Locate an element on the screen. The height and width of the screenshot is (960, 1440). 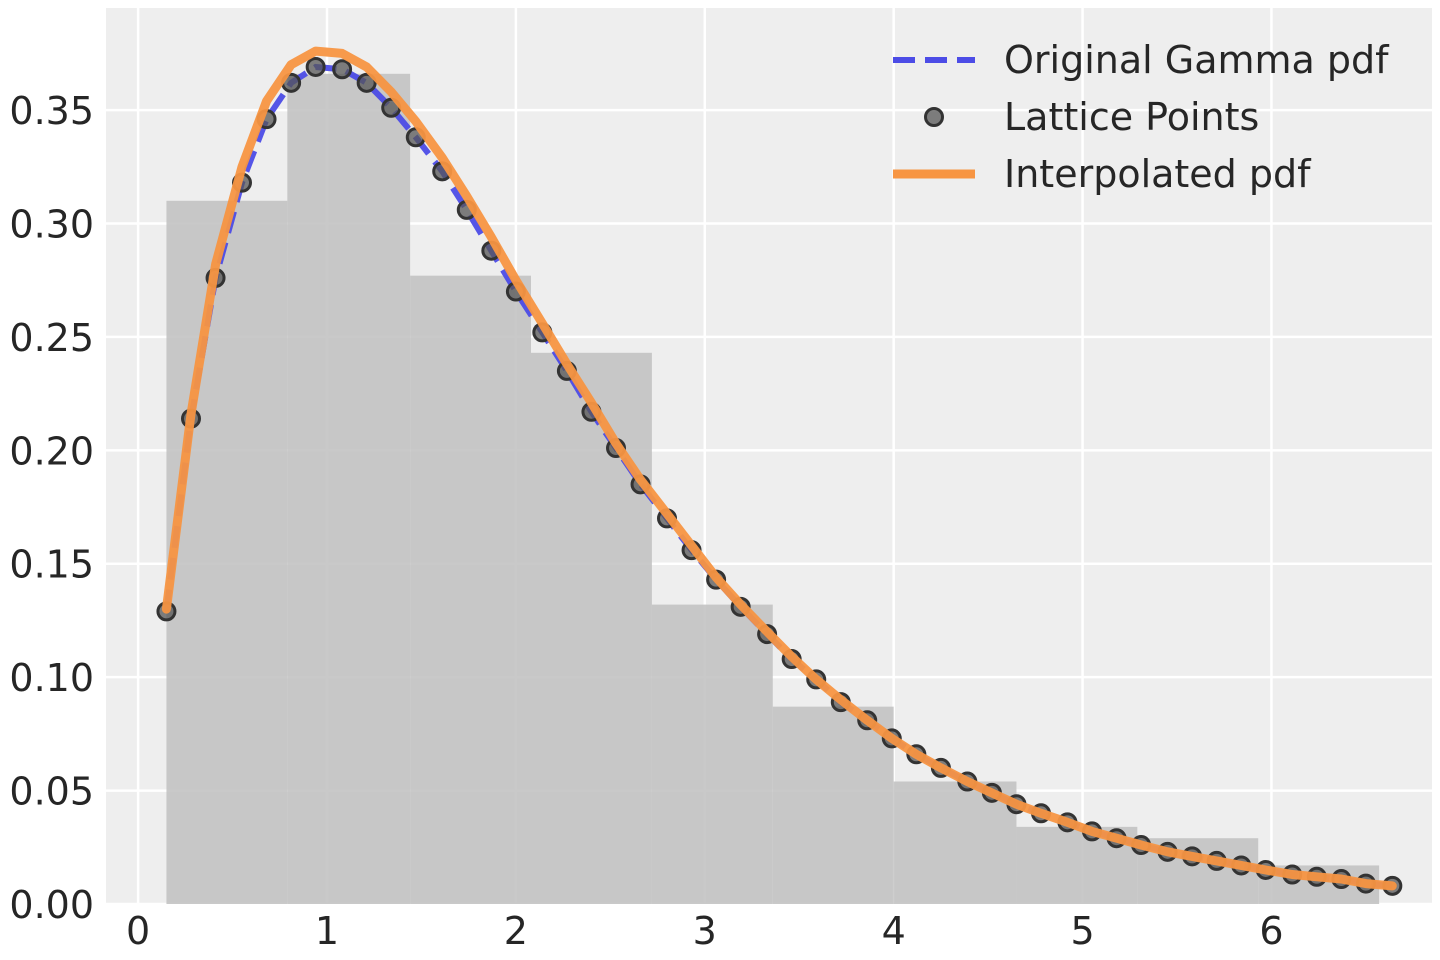
y-tick-label-3: 0.15 is located at coordinates (51, 565).